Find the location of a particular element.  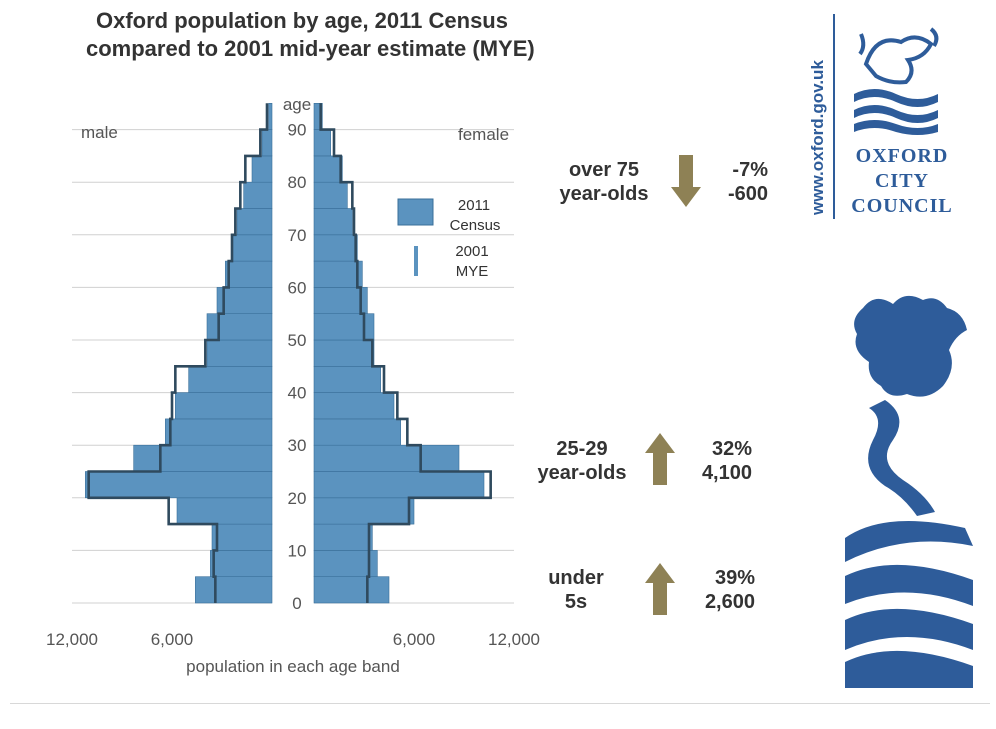

y-tick-labels: 0 10 20 30 40 50 60 70 80 90 is located at coordinates (297, 367).